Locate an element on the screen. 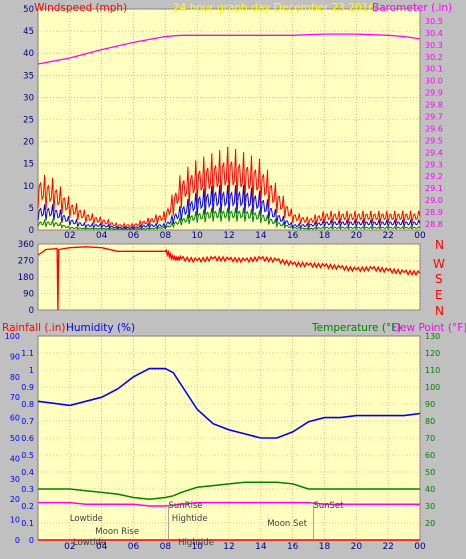  wind-y-tick-label: 45 is located at coordinates (28, 32).